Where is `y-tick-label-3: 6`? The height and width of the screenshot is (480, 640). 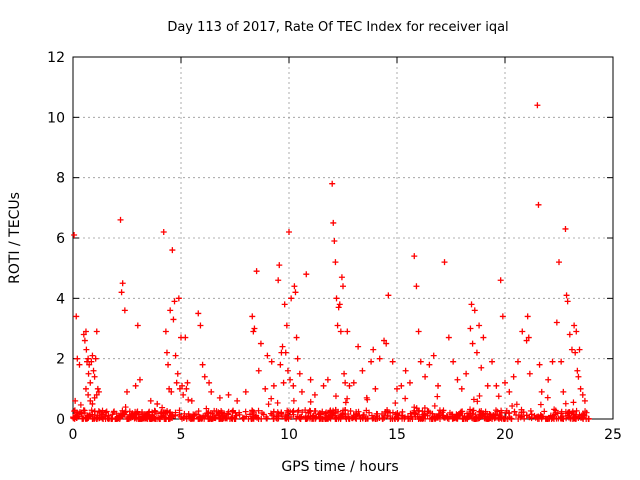
y-tick-label-3: 6 is located at coordinates (60, 239).